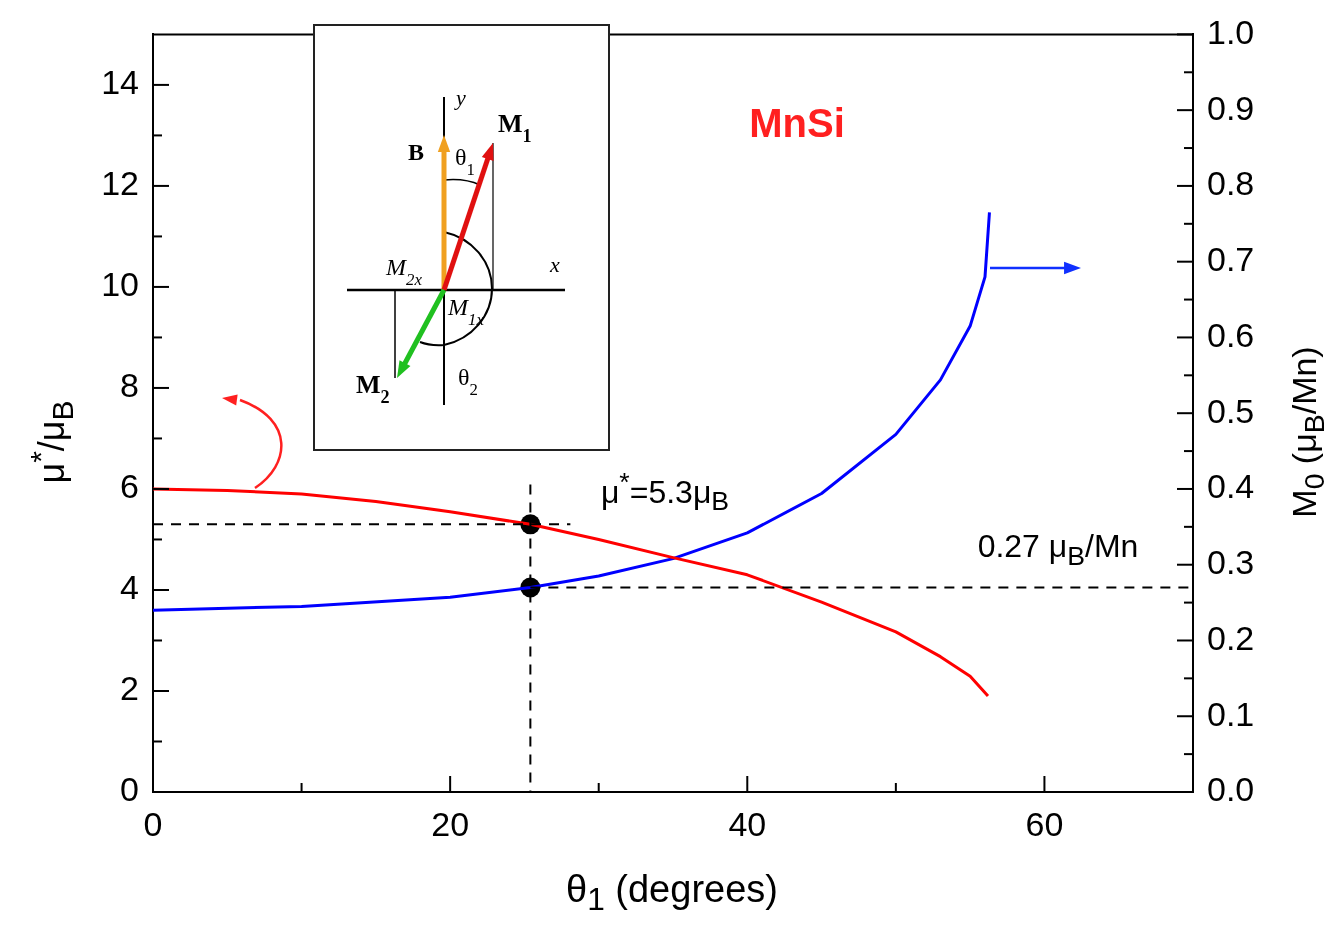 The image size is (1341, 928). What do you see at coordinates (120, 284) in the screenshot?
I see `y-tick-label: 10` at bounding box center [120, 284].